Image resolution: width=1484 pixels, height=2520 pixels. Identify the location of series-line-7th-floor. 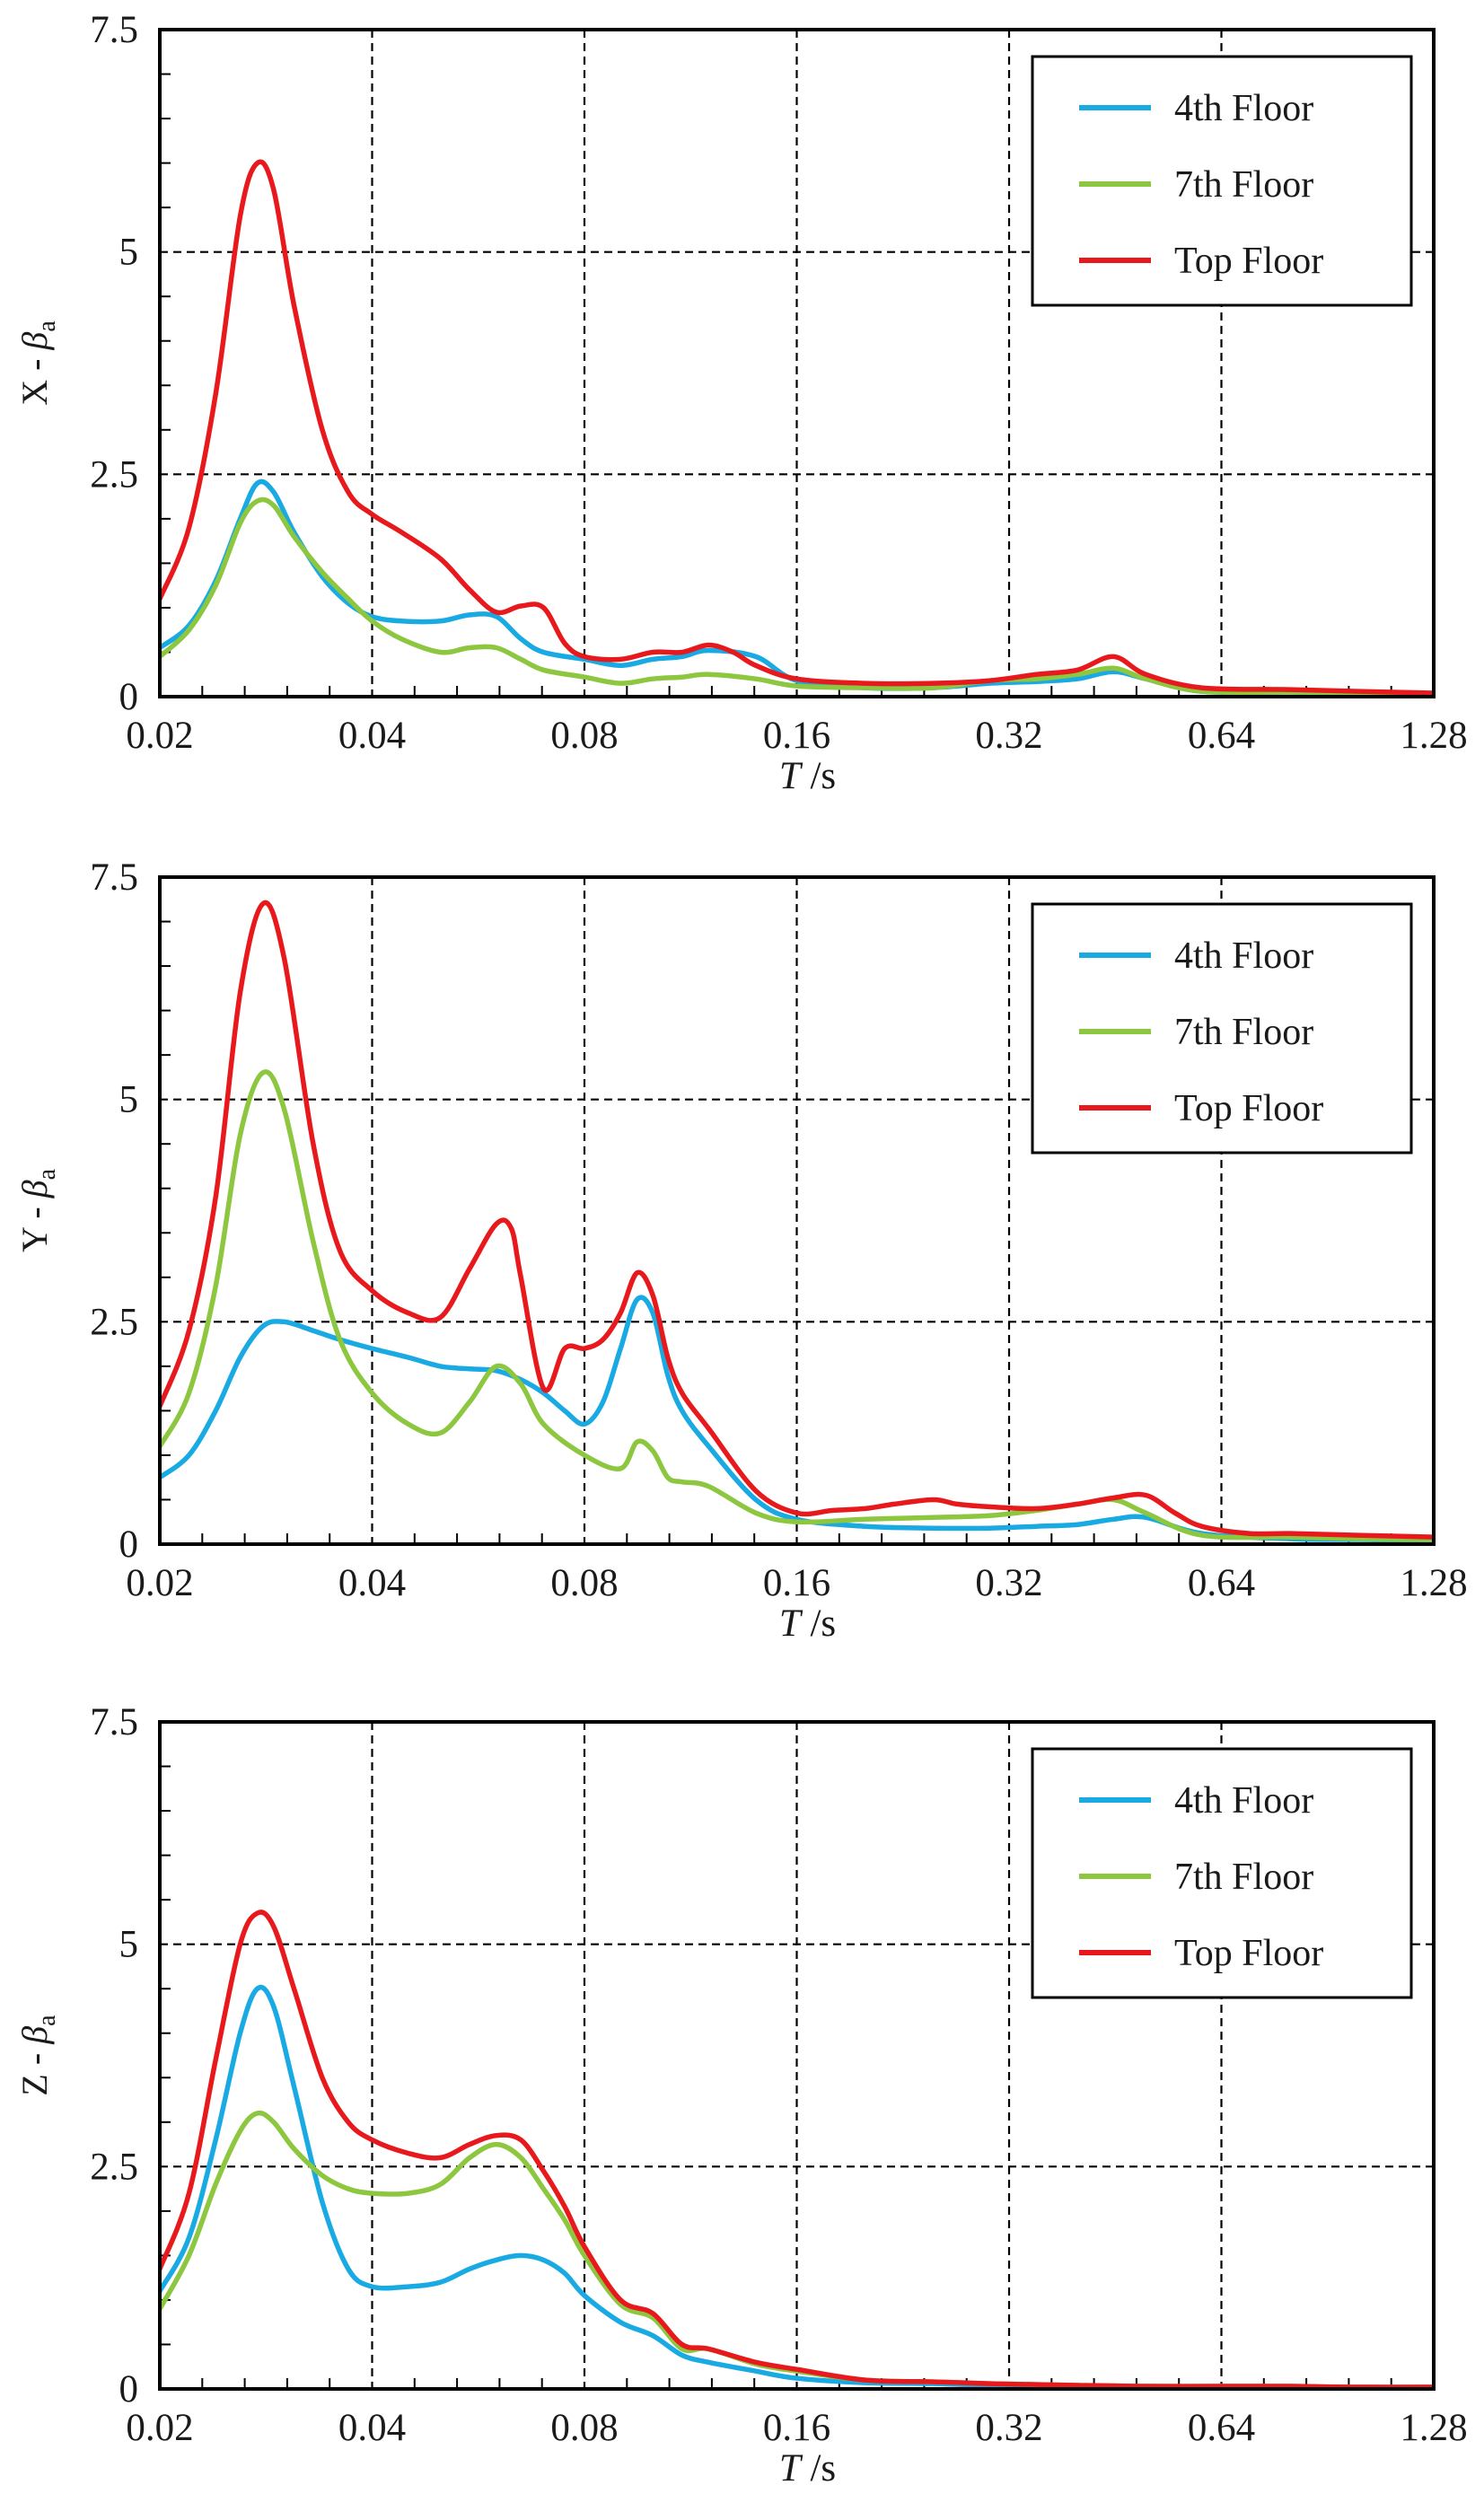
(797, 597).